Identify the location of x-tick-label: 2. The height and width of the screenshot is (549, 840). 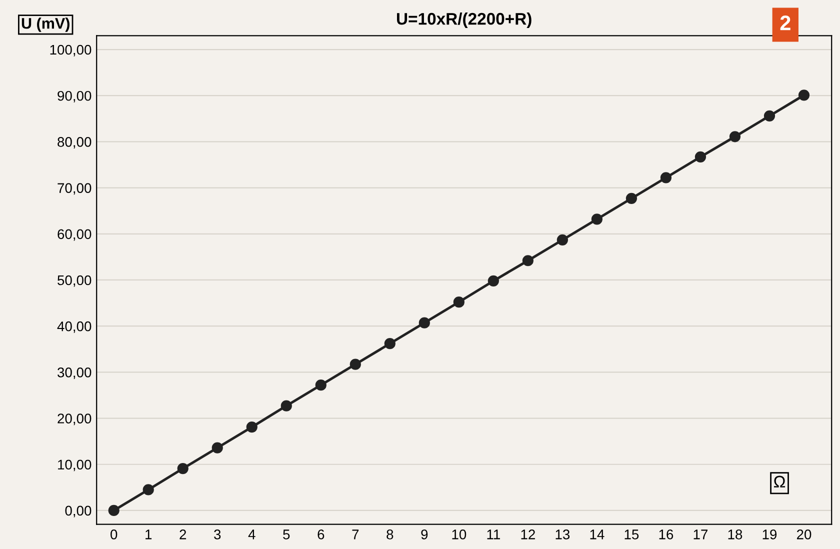
(183, 535).